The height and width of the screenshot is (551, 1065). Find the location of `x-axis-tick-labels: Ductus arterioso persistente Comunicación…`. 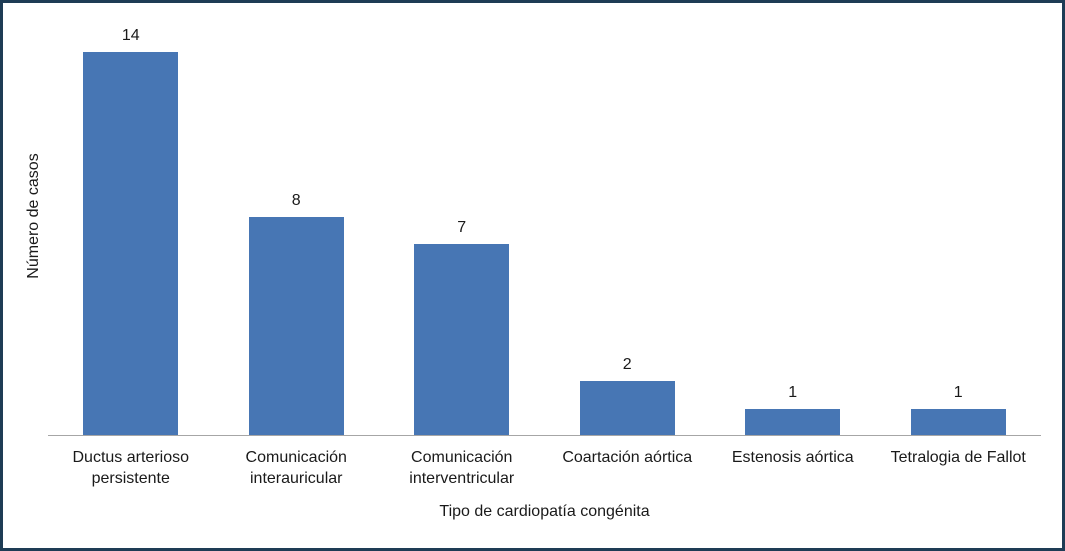

x-axis-tick-labels: Ductus arterioso persistente Comunicación… is located at coordinates (544, 468).